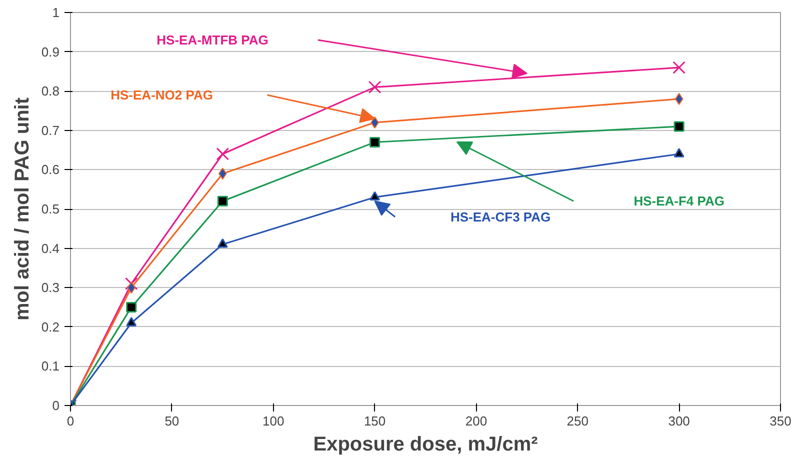 The height and width of the screenshot is (461, 809). I want to click on y-tick-label: 0.8, so click(50, 91).